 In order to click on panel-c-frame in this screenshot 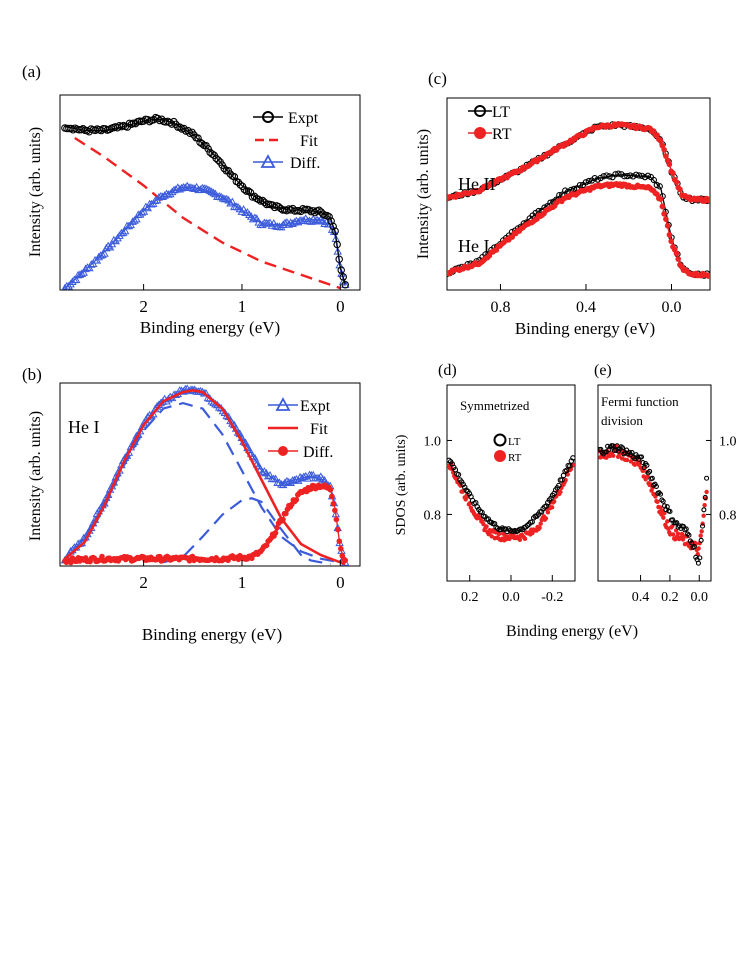, I will do `click(578, 194)`.